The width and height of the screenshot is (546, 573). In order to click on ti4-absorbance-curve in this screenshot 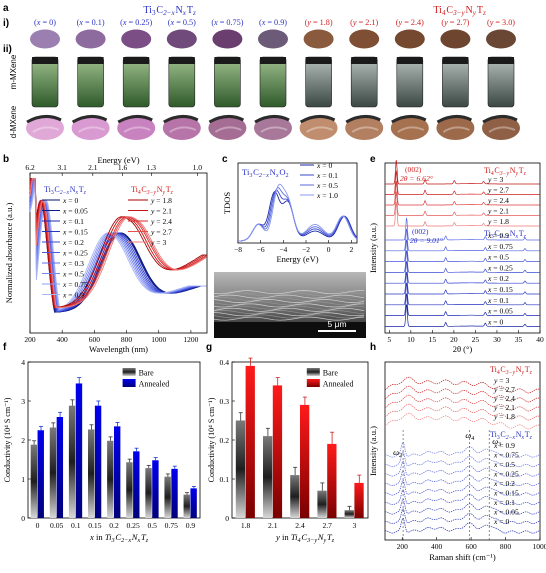, I will do `click(118, 243)`.